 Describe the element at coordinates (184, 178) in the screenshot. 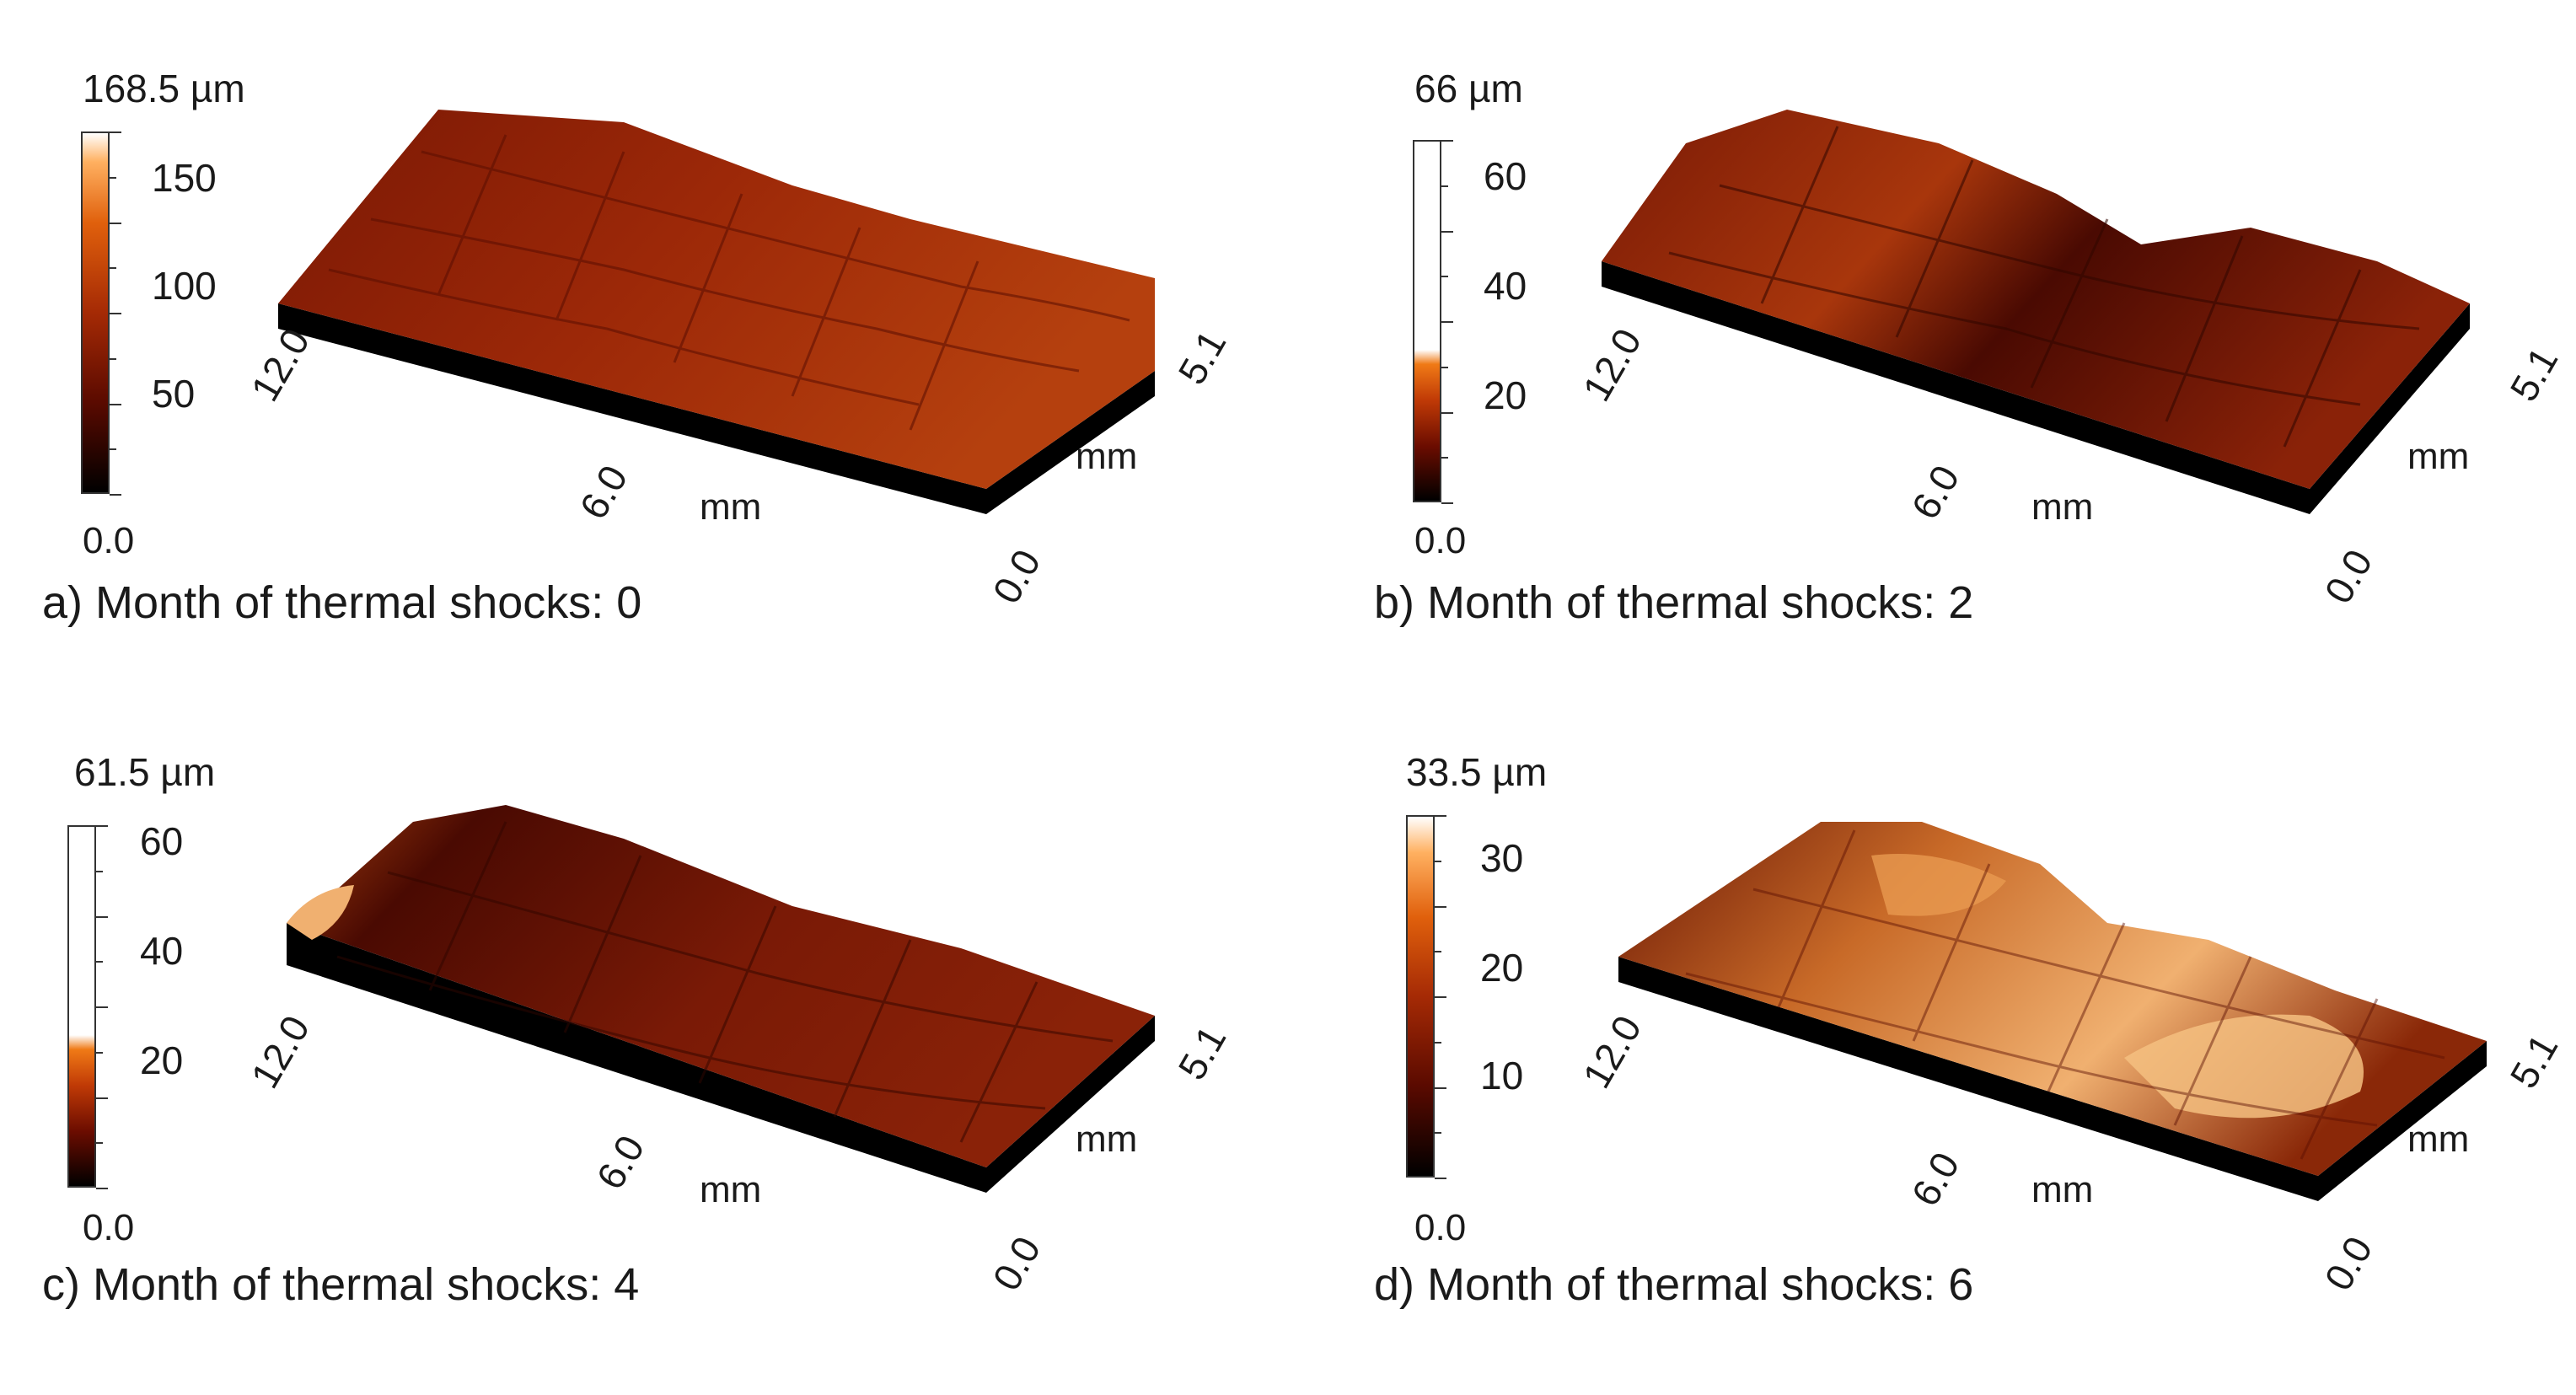

I see `colorbar-tick-label: 150` at that location.